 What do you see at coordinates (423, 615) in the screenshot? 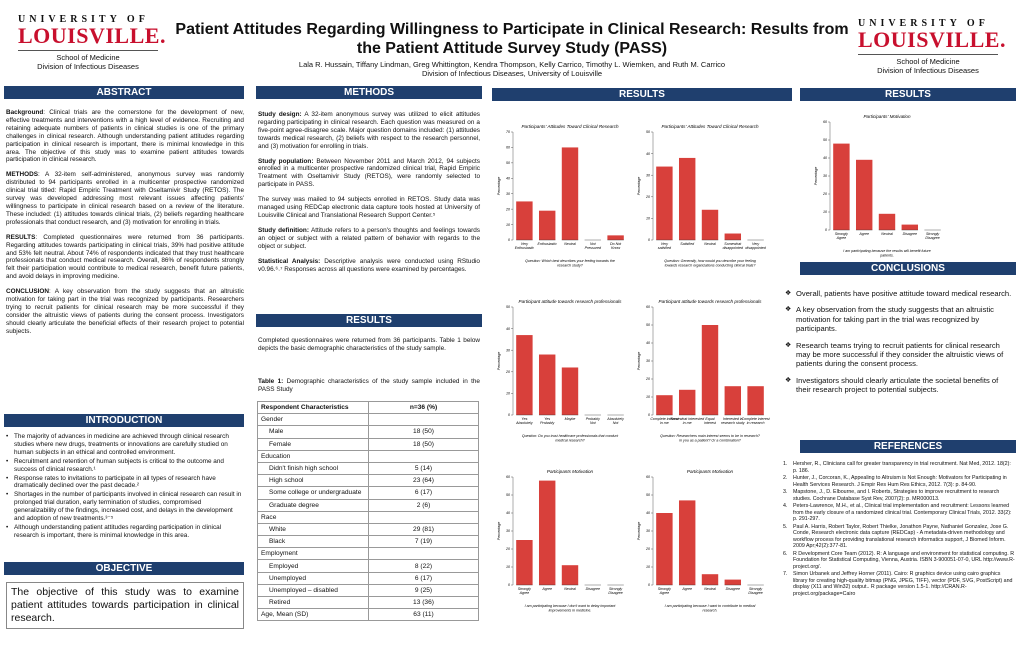
I see `table-cell-value: 63 (11)` at bounding box center [423, 615].